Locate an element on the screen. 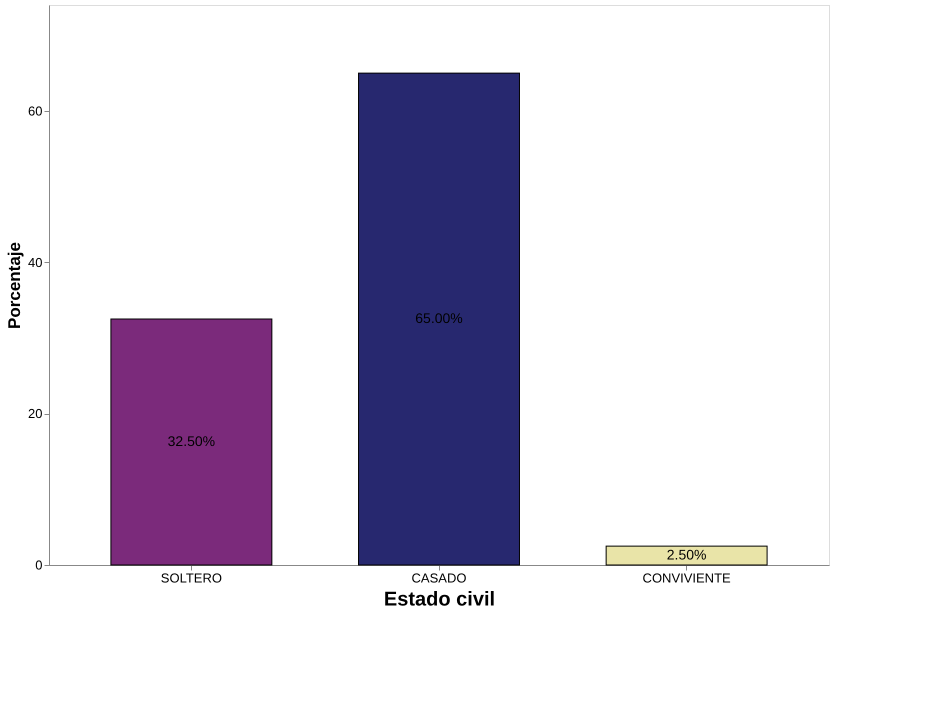 Image resolution: width=933 pixels, height=720 pixels. y-tick-label: 0 is located at coordinates (38, 565).